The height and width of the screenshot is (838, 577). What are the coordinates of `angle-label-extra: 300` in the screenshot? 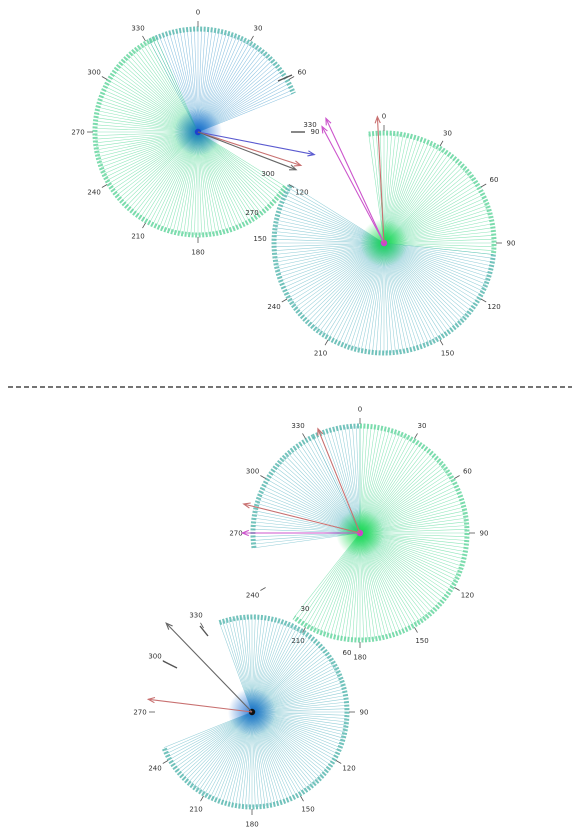 It's located at (267, 174).